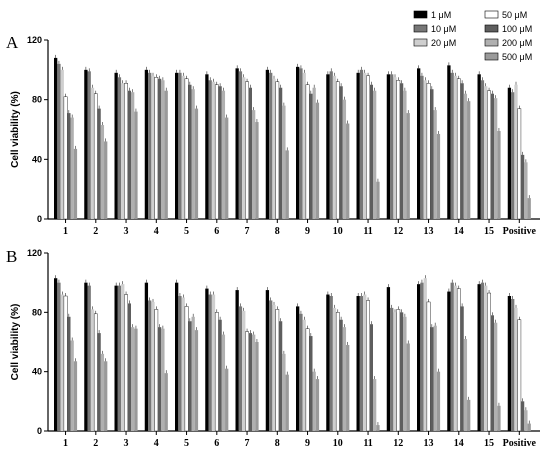 The width and height of the screenshot is (550, 453). I want to click on x-tick-label: 12, so click(398, 443).